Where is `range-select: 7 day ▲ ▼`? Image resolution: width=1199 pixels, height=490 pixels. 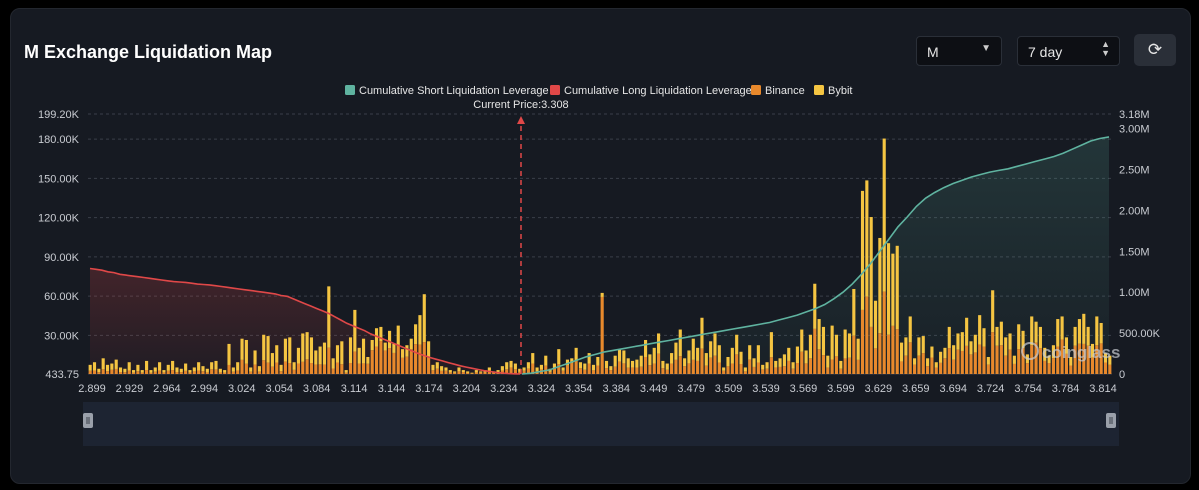 range-select: 7 day ▲ ▼ is located at coordinates (1068, 51).